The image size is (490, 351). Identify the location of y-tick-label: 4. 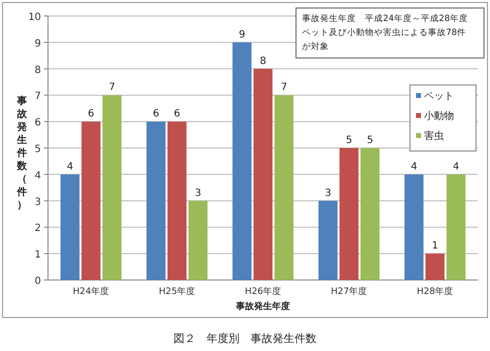
(37, 176).